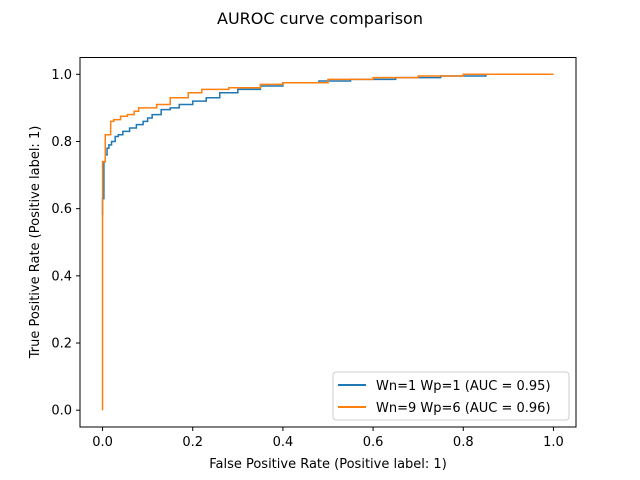 This screenshot has height=480, width=640. Describe the element at coordinates (102, 442) in the screenshot. I see `x-tick-label: 0.0` at that location.